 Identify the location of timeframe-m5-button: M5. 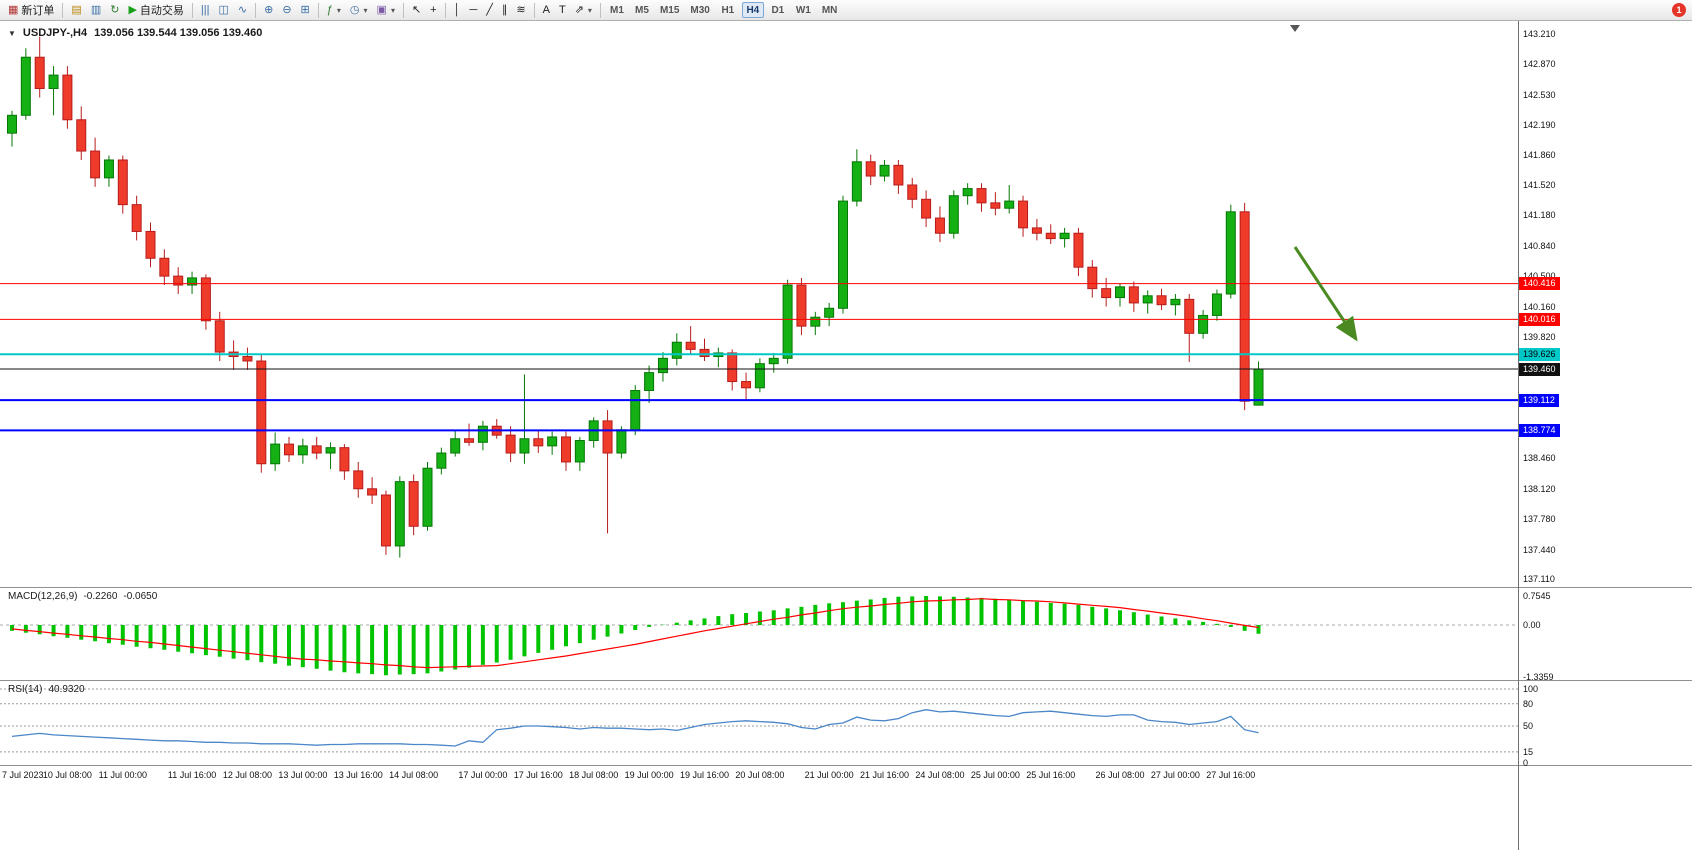
(642, 10).